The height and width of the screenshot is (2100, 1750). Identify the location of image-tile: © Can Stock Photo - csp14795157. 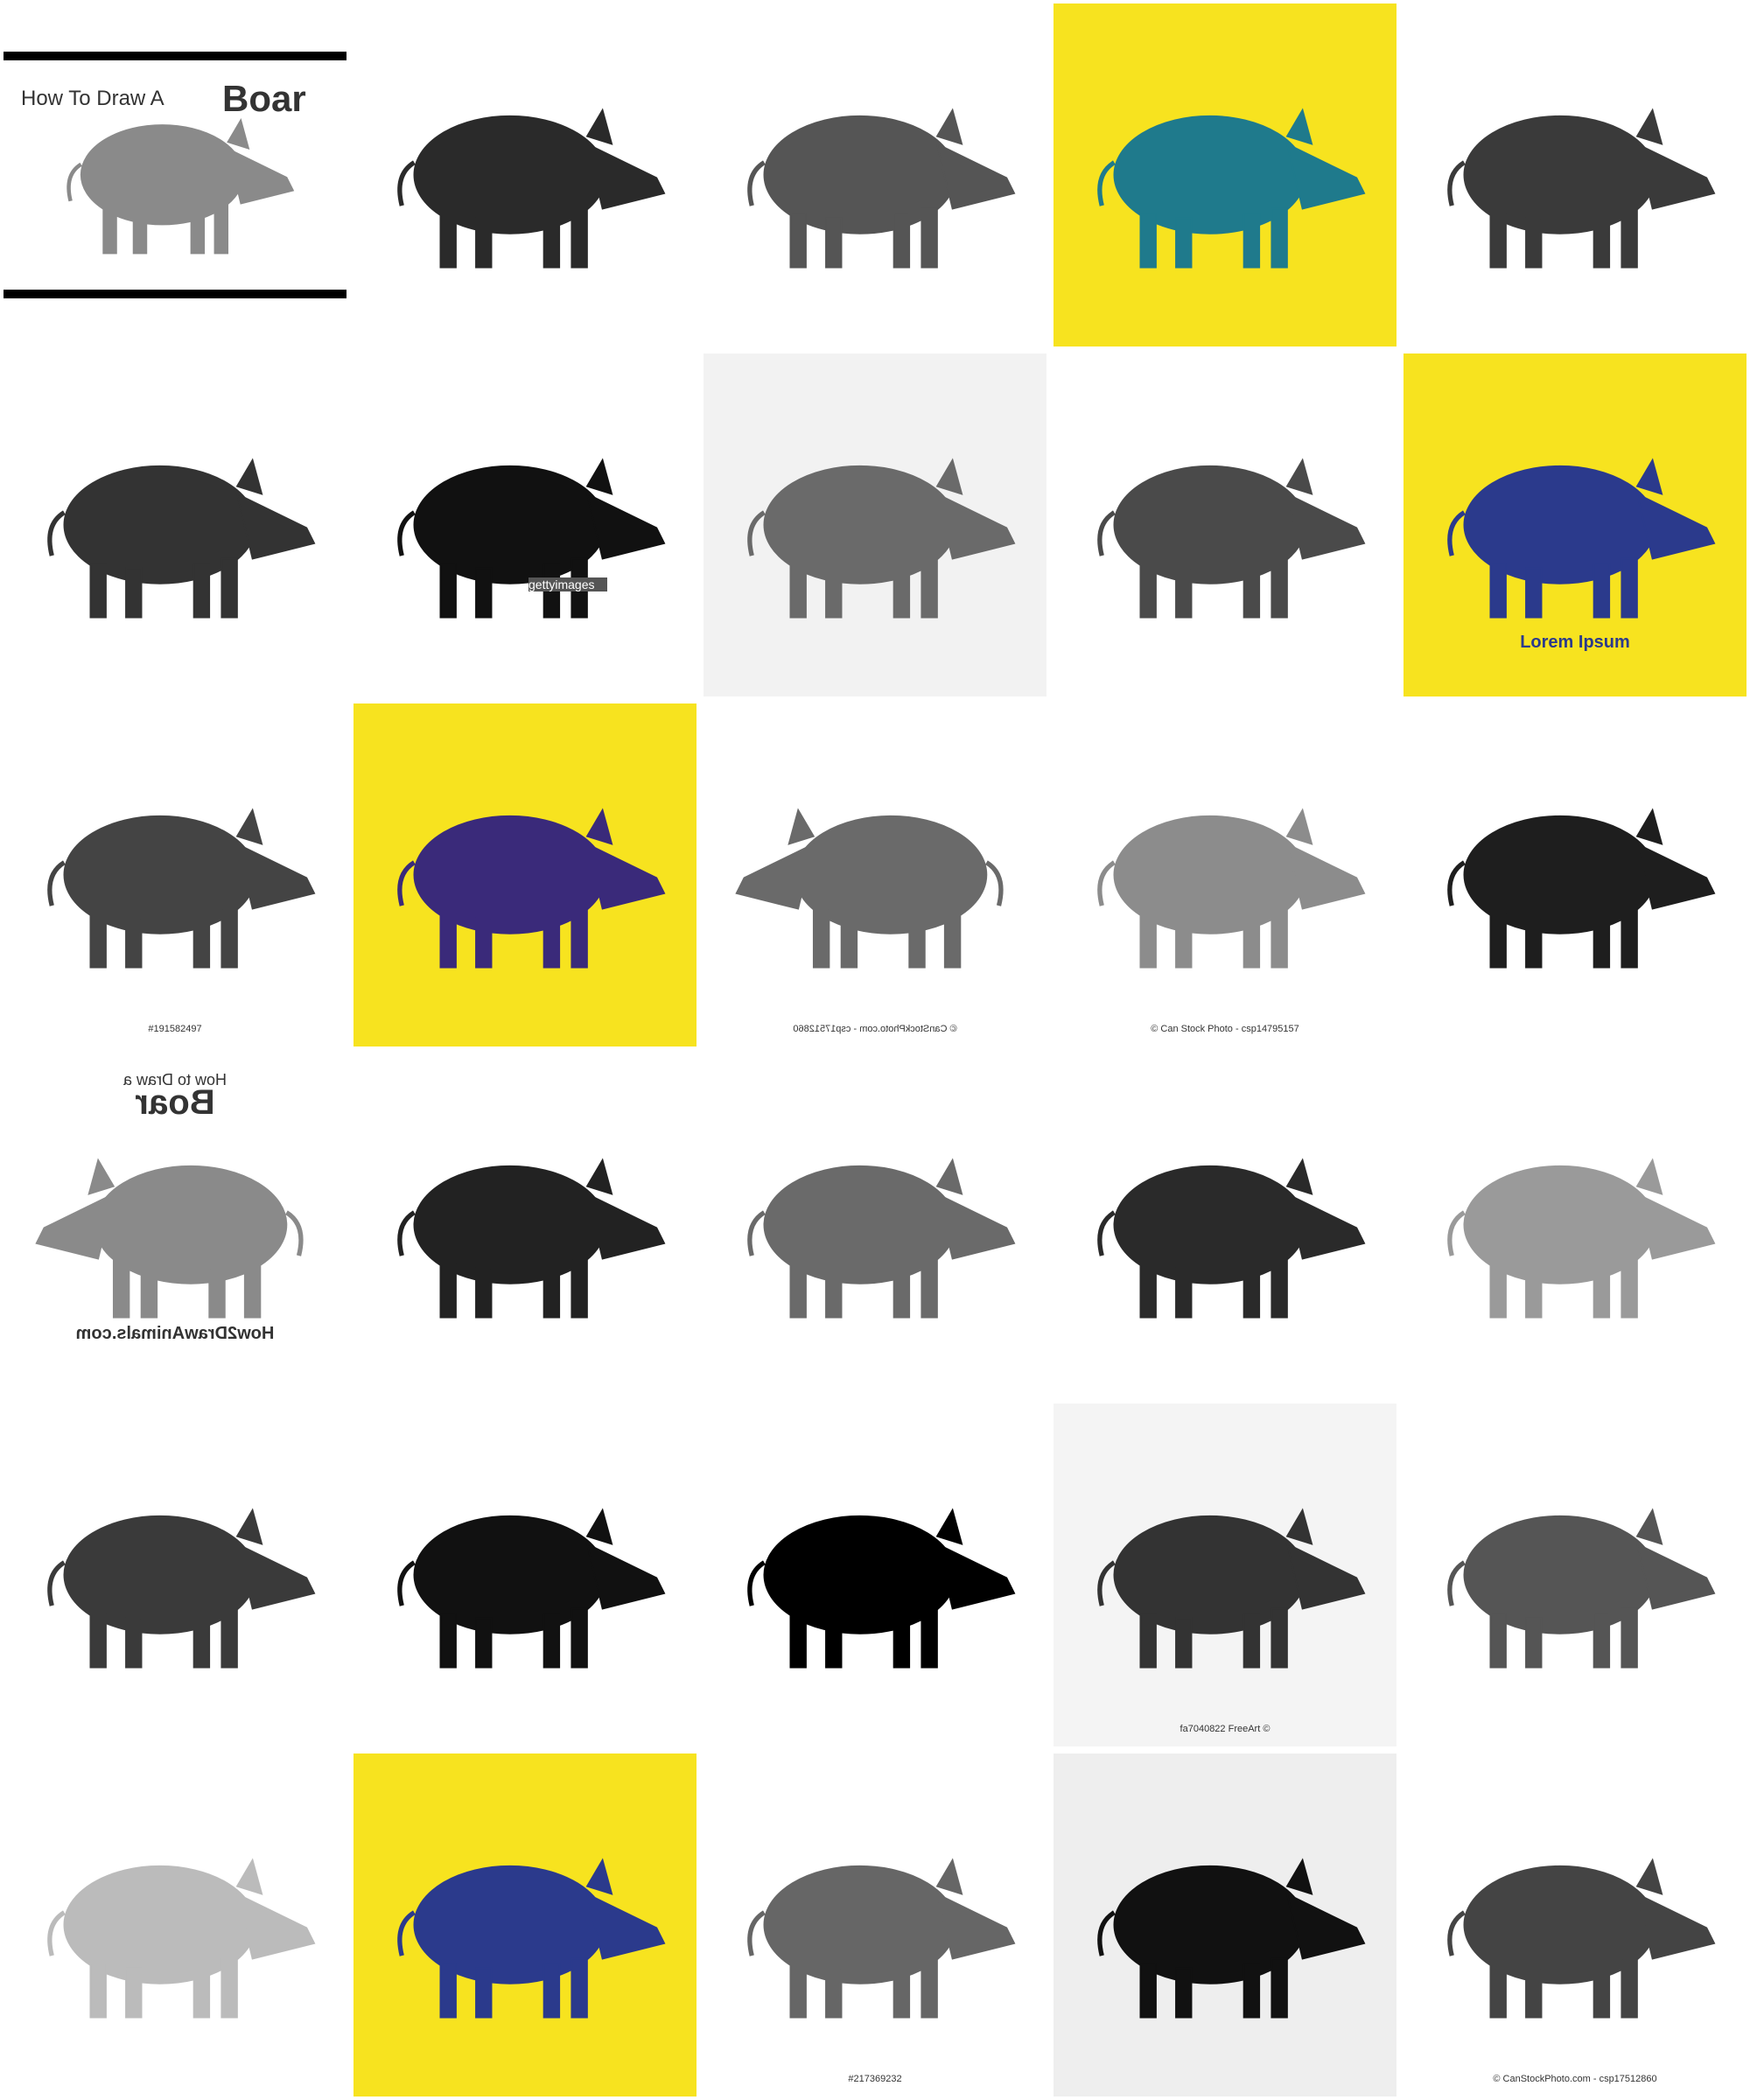
(1225, 875).